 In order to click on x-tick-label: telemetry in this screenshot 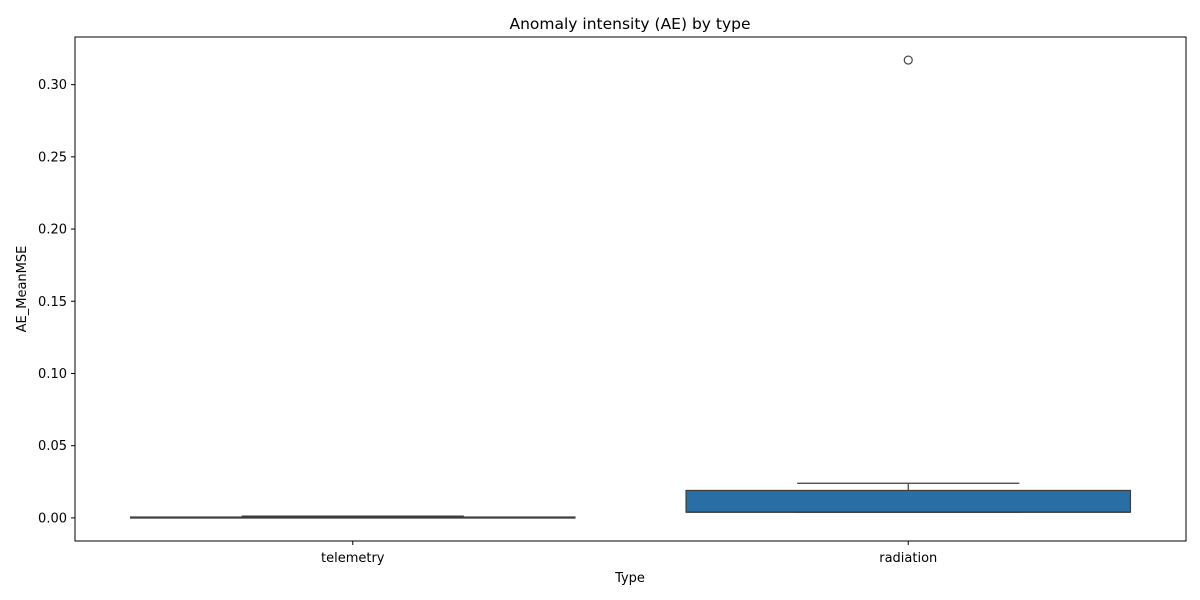, I will do `click(353, 558)`.